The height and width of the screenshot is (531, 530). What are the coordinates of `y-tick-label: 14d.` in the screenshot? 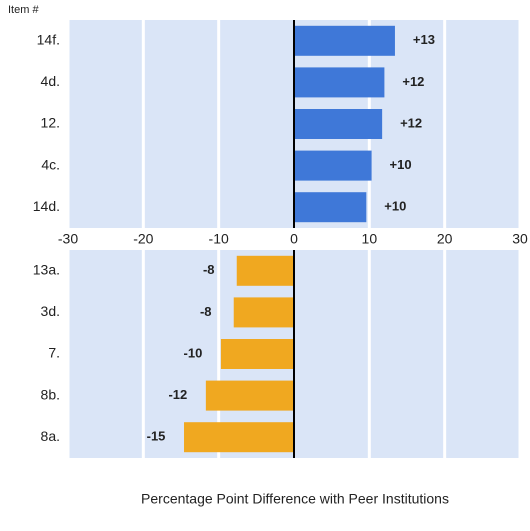 It's located at (46, 206).